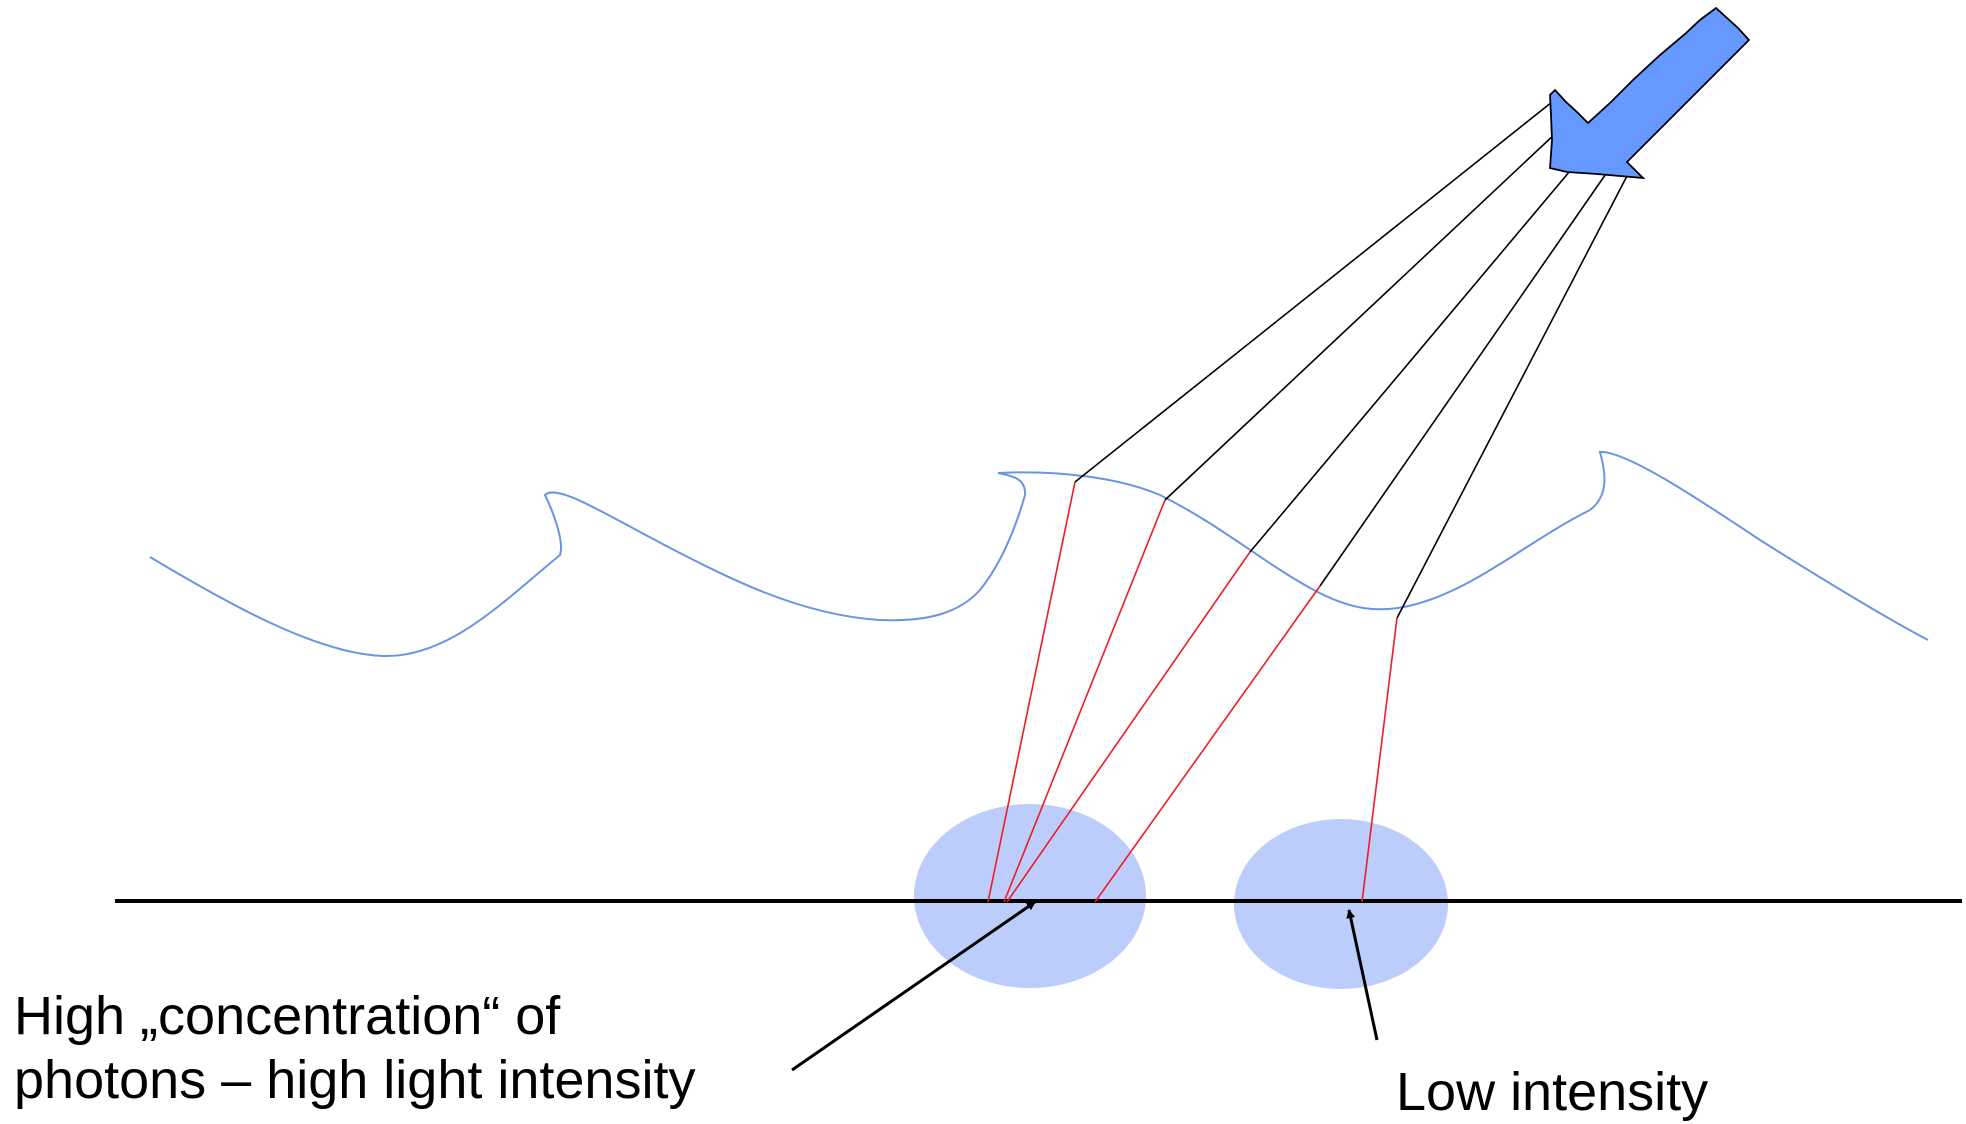  I want to click on high-intensity-label-line1: High „concentration“ of, so click(287, 1016).